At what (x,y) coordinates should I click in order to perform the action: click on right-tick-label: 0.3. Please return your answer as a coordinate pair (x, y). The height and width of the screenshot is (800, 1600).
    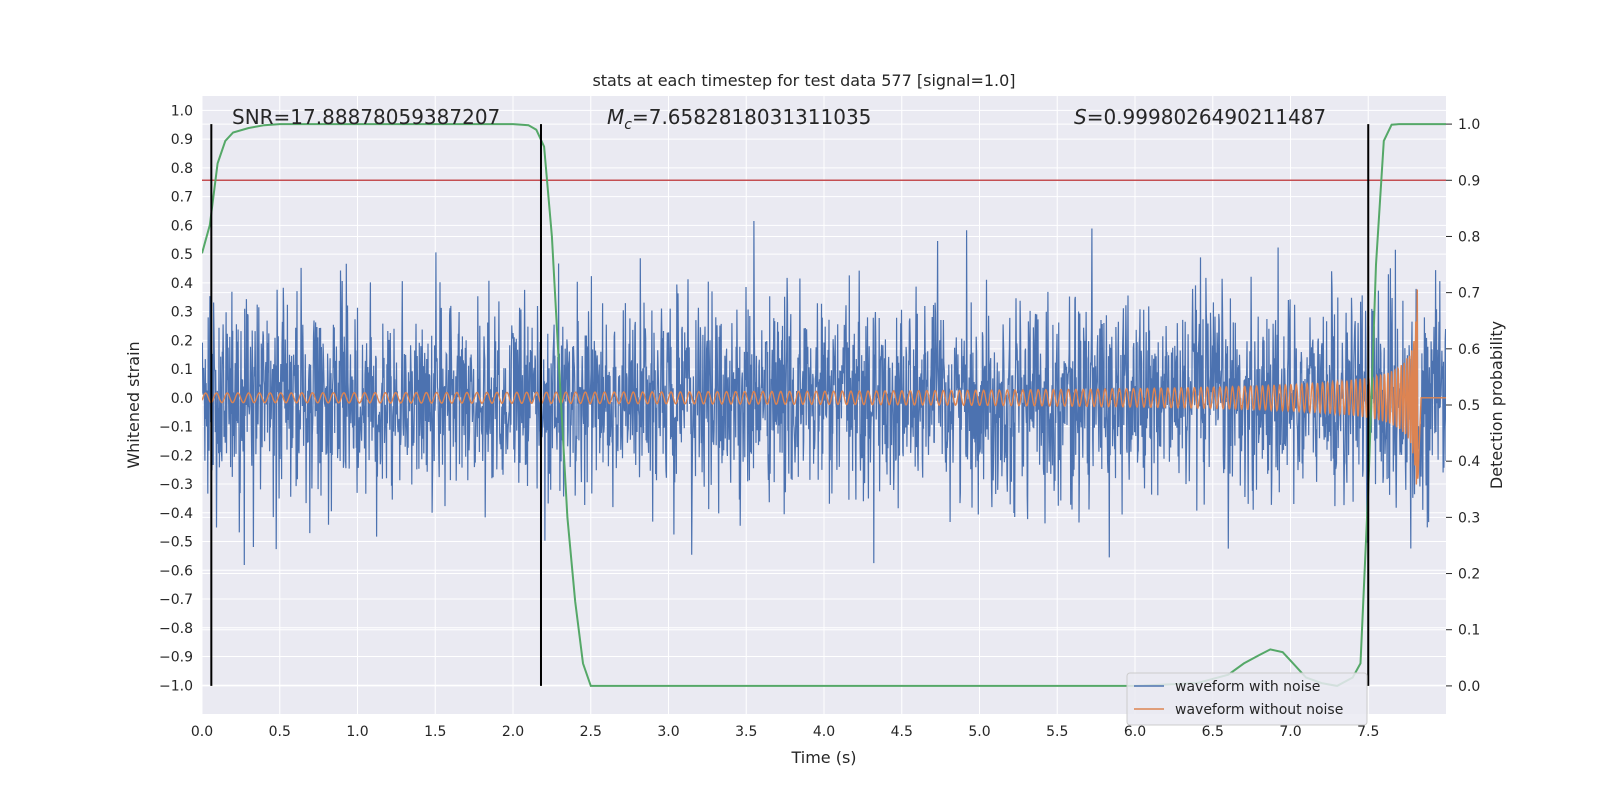
    Looking at the image, I should click on (1469, 518).